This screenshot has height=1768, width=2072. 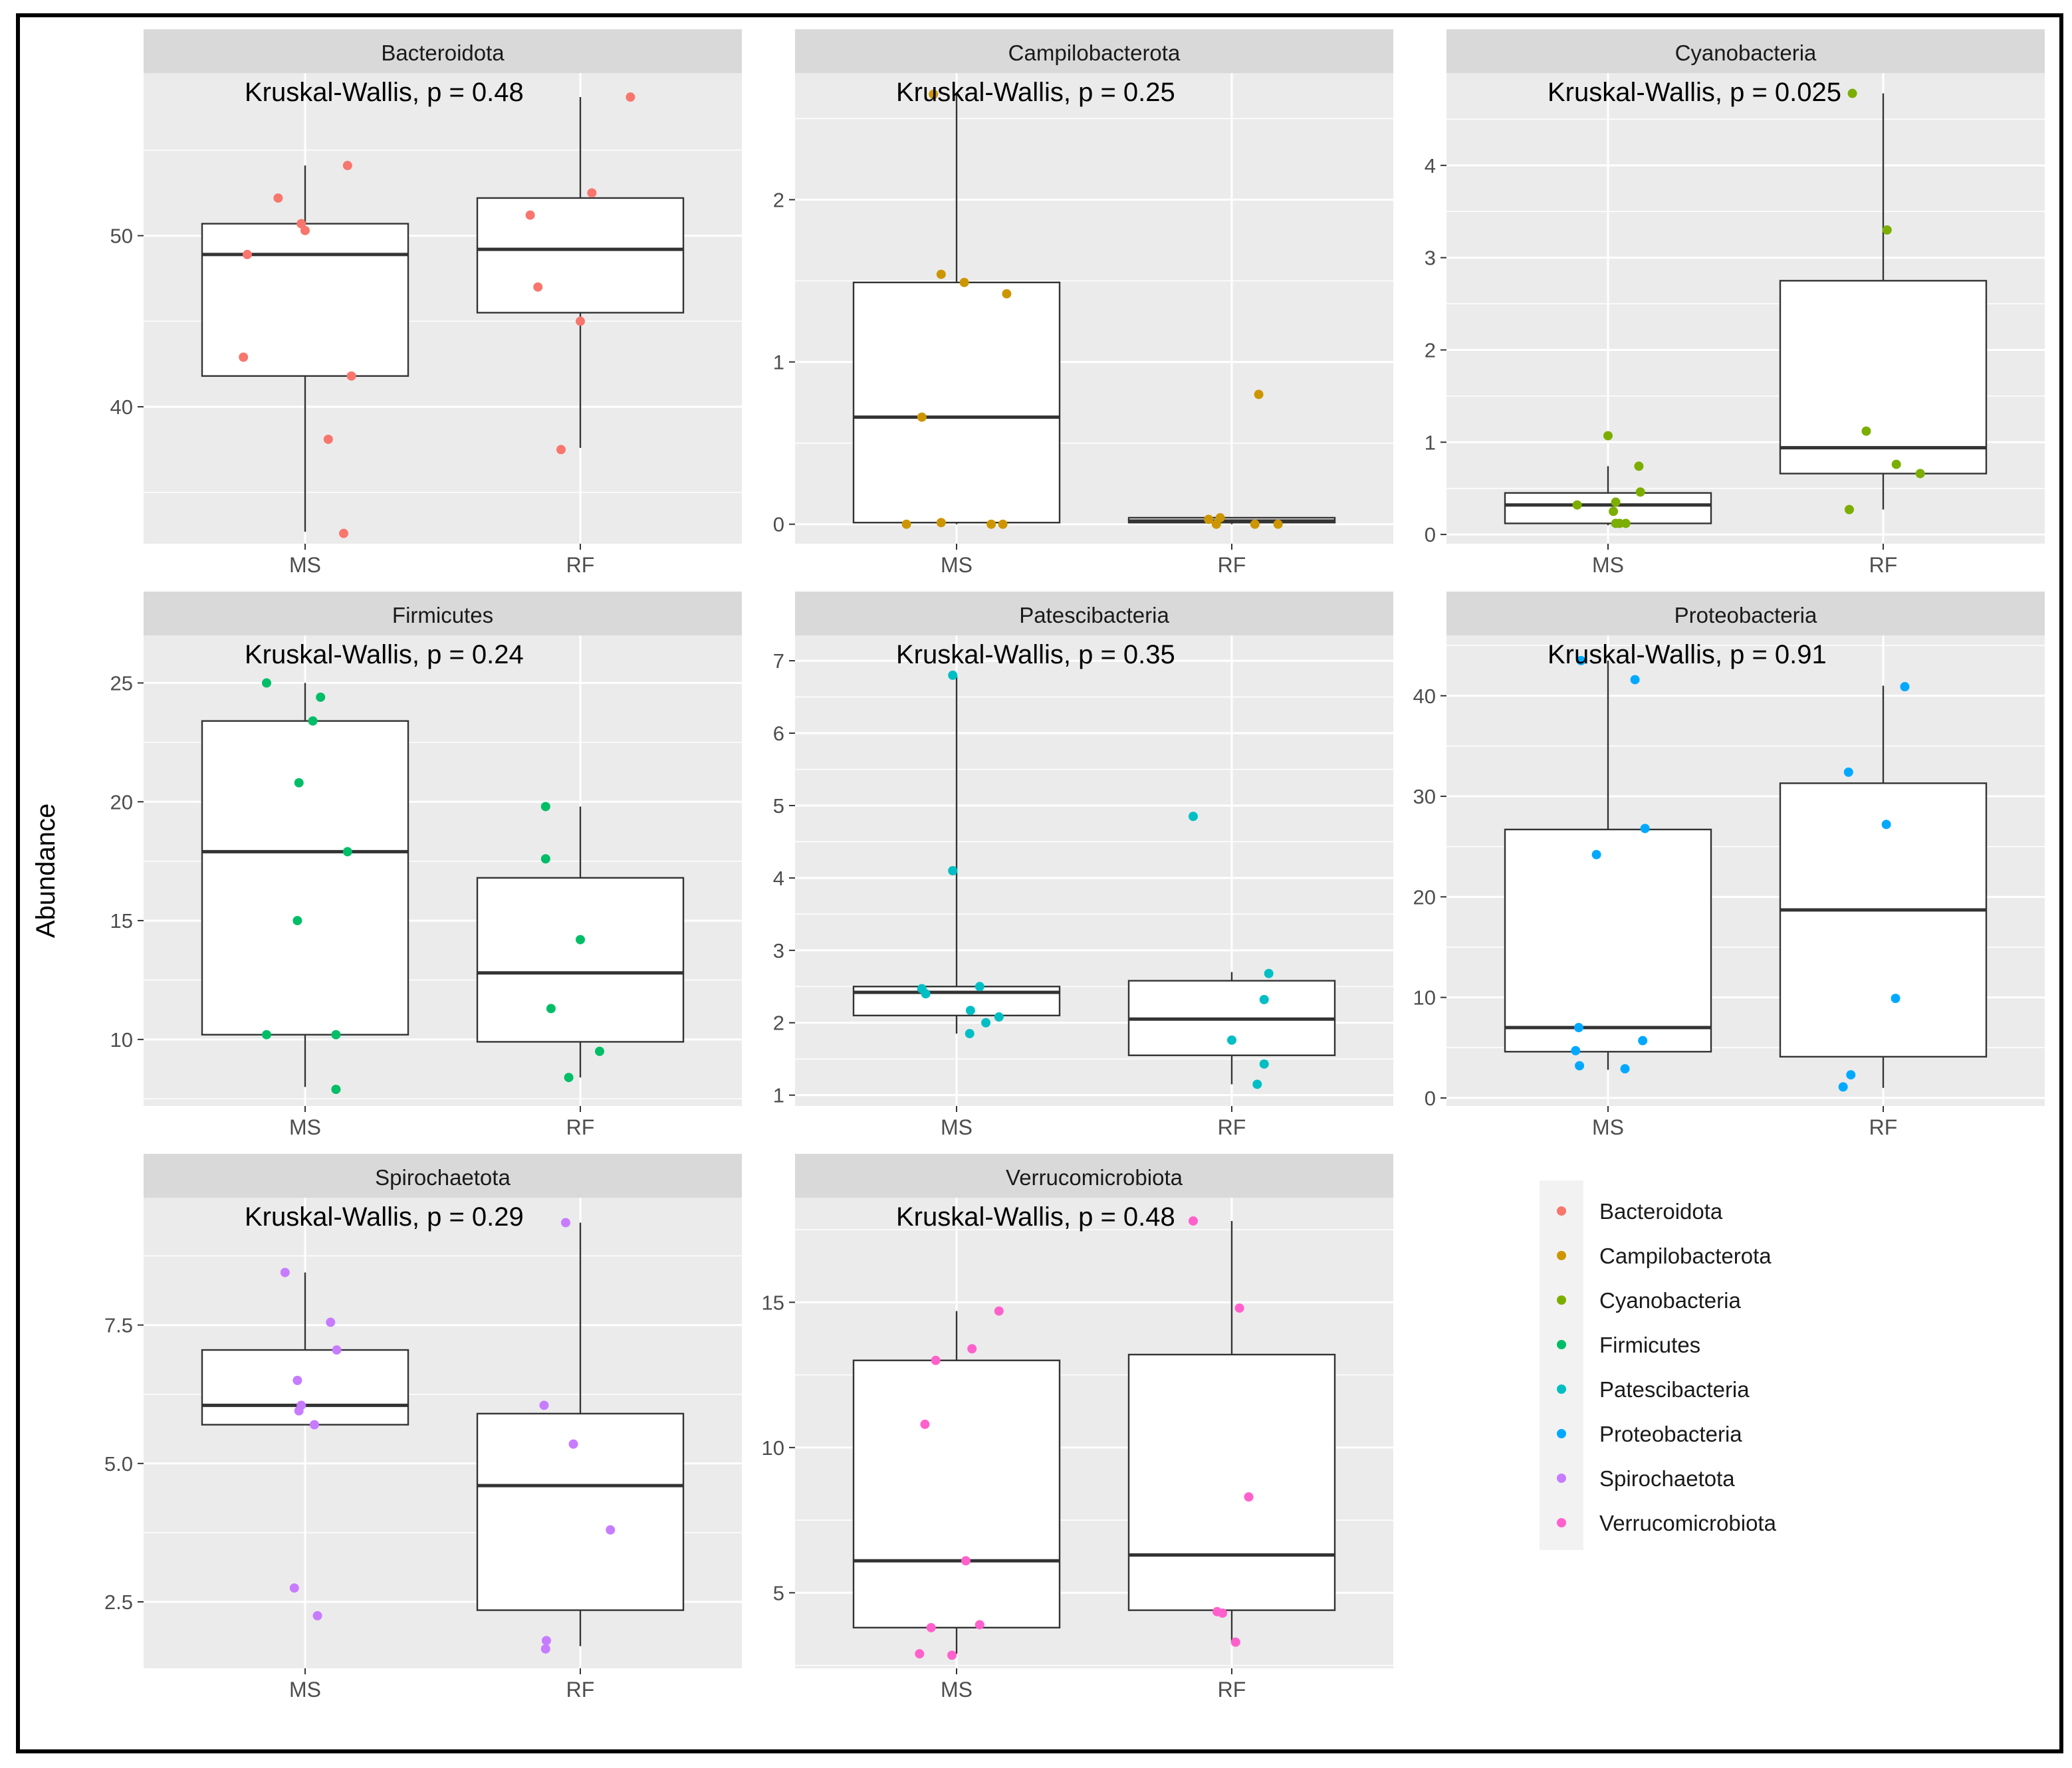 I want to click on strip-title-bacteroidota: Bacteroidota, so click(x=443, y=53).